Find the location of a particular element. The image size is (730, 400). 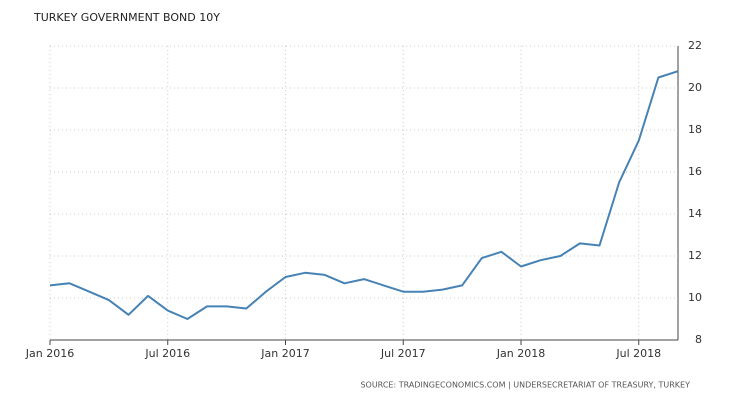

chart-title: TURKEY GOVERNMENT BOND 10Y is located at coordinates (126, 17).